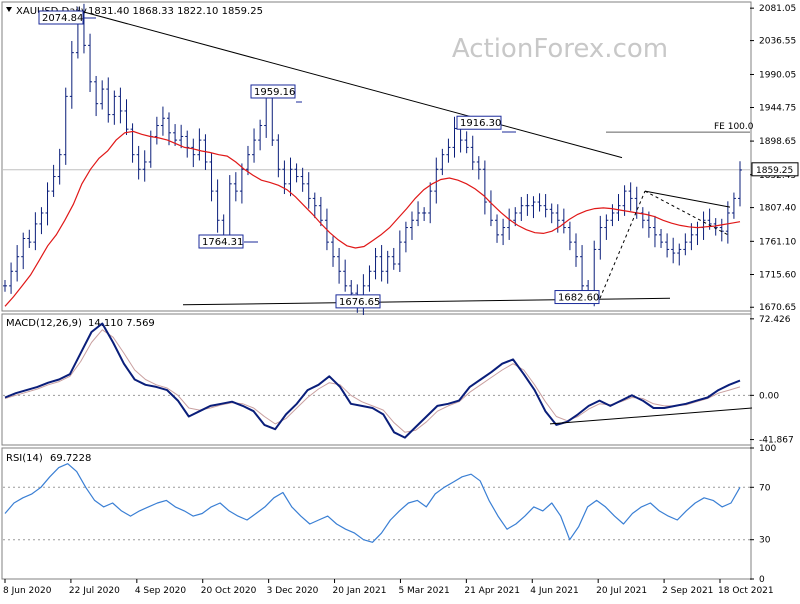  Describe the element at coordinates (777, 275) in the screenshot. I see `price-tick-label: 1715.60` at that location.